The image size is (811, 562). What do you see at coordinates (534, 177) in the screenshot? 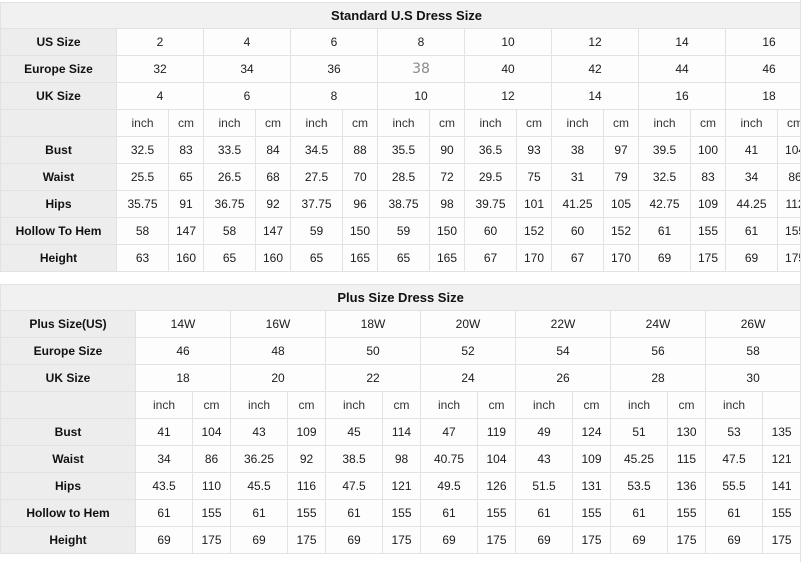
I see `measure-value-cm: 75` at bounding box center [534, 177].